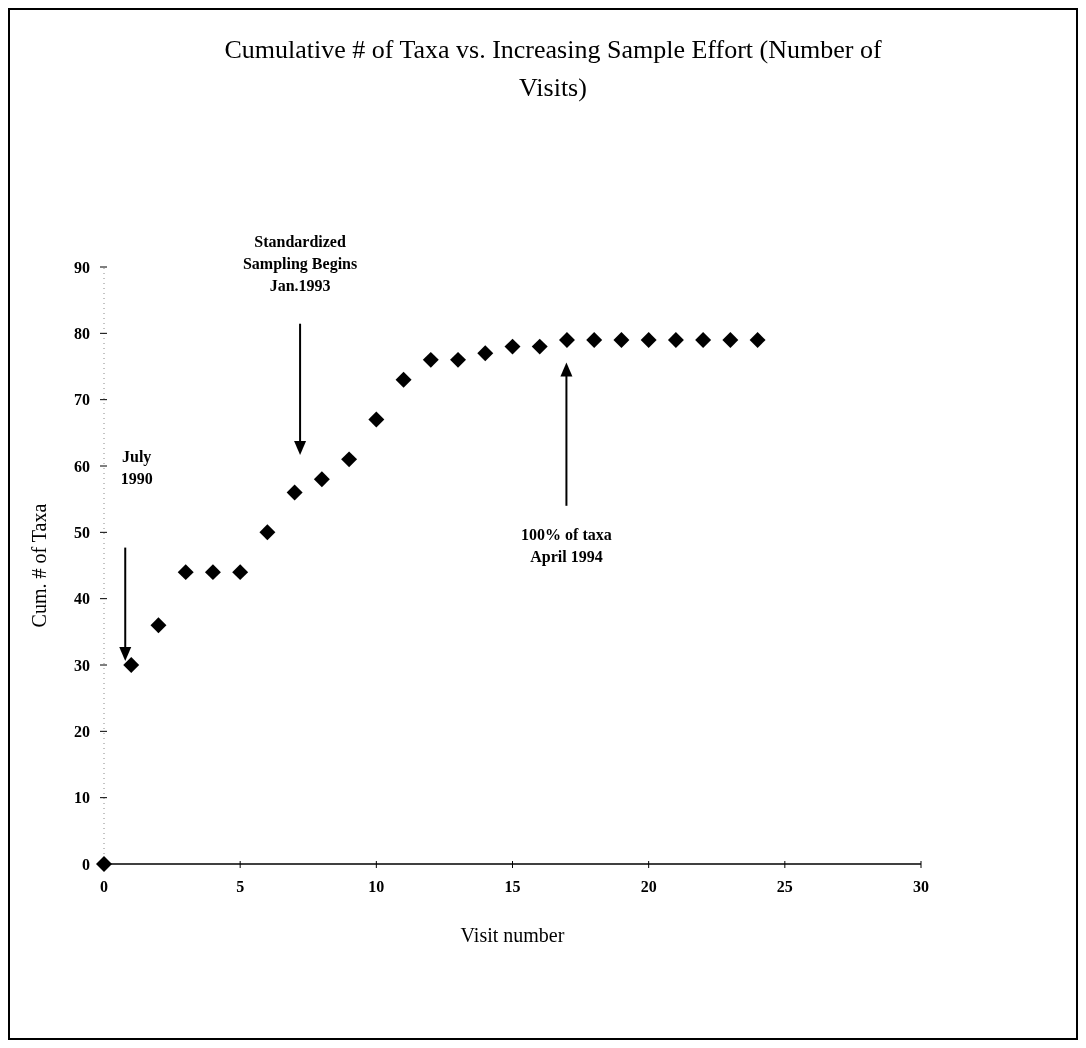 The image size is (1086, 1048). What do you see at coordinates (82, 731) in the screenshot?
I see `y-tick-label: 20` at bounding box center [82, 731].